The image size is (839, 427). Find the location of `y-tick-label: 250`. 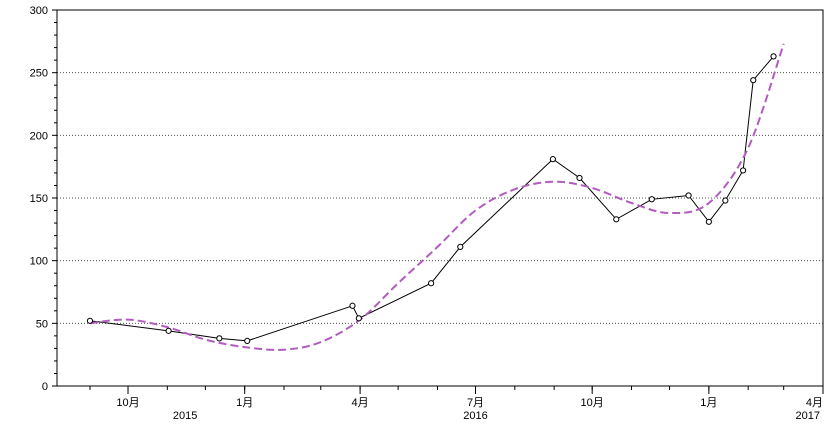

y-tick-label: 250 is located at coordinates (39, 74).